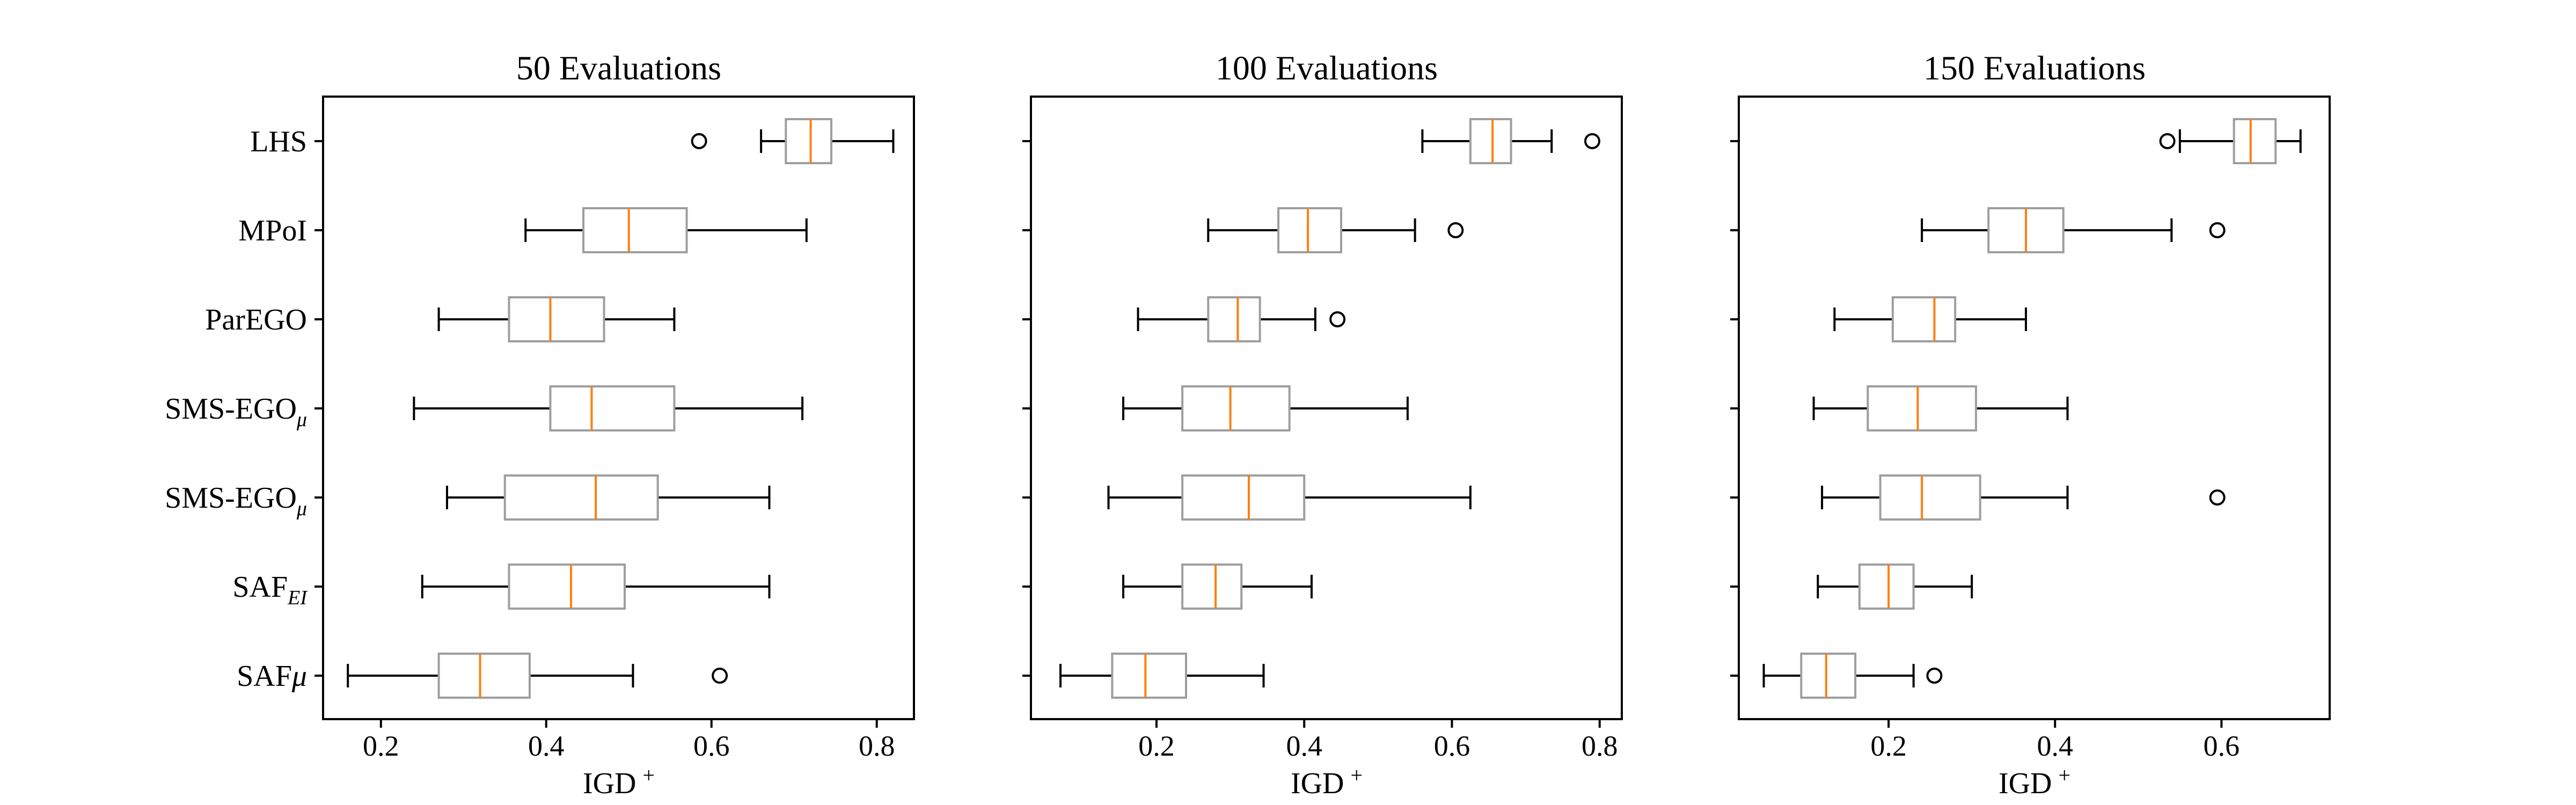  I want to click on category-label: SAFEI, so click(270, 589).